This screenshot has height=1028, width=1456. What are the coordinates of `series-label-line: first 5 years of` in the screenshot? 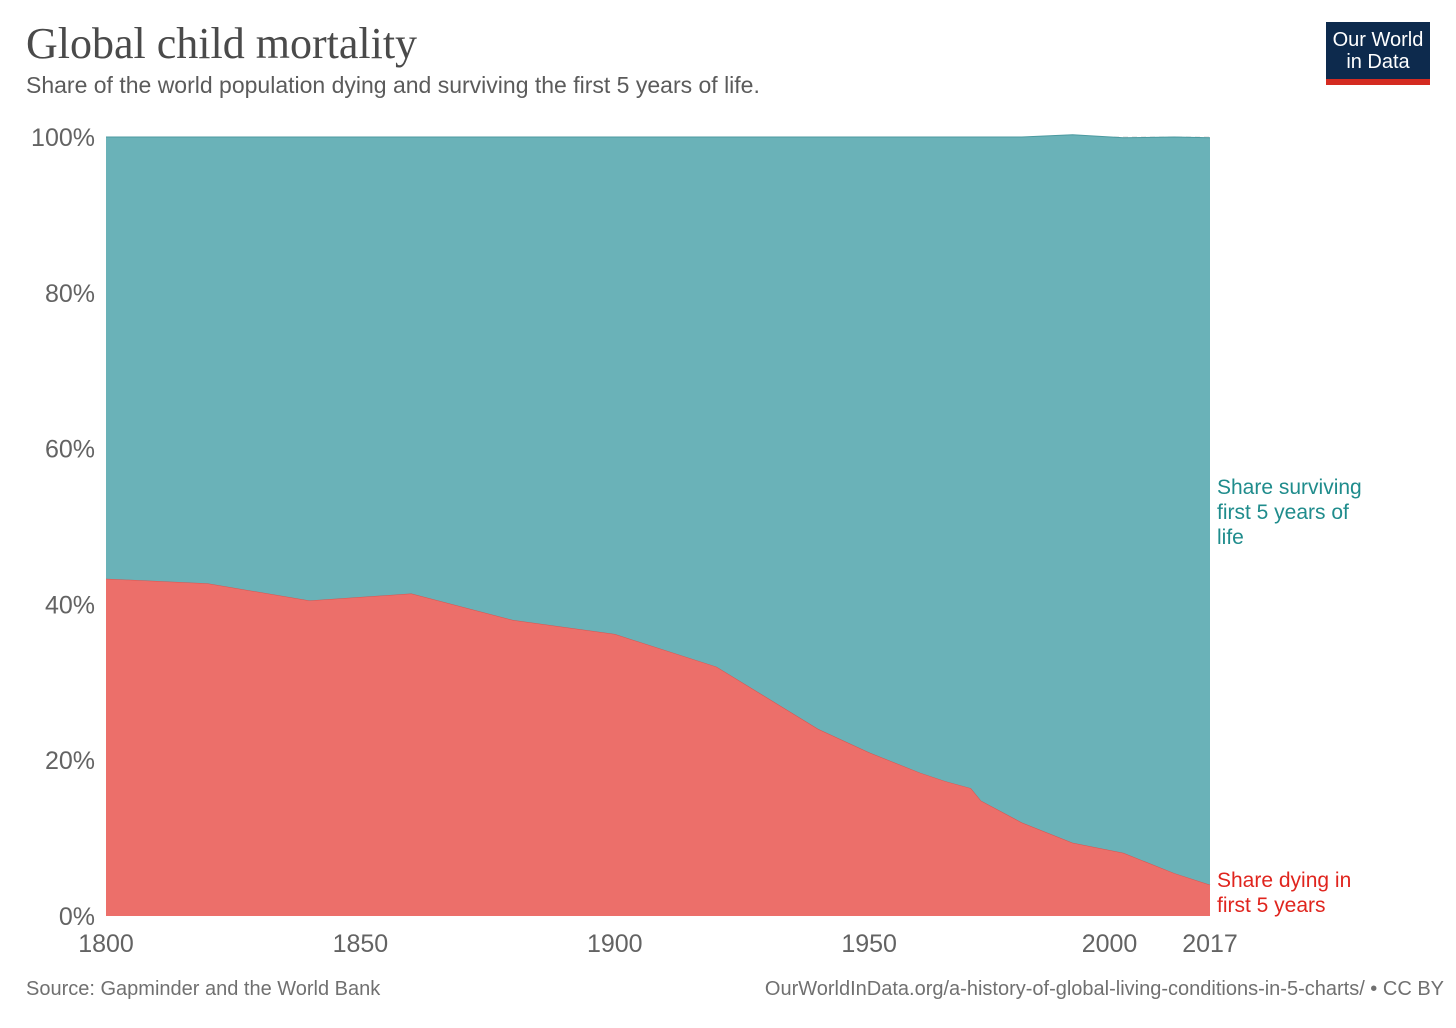 It's located at (1283, 512).